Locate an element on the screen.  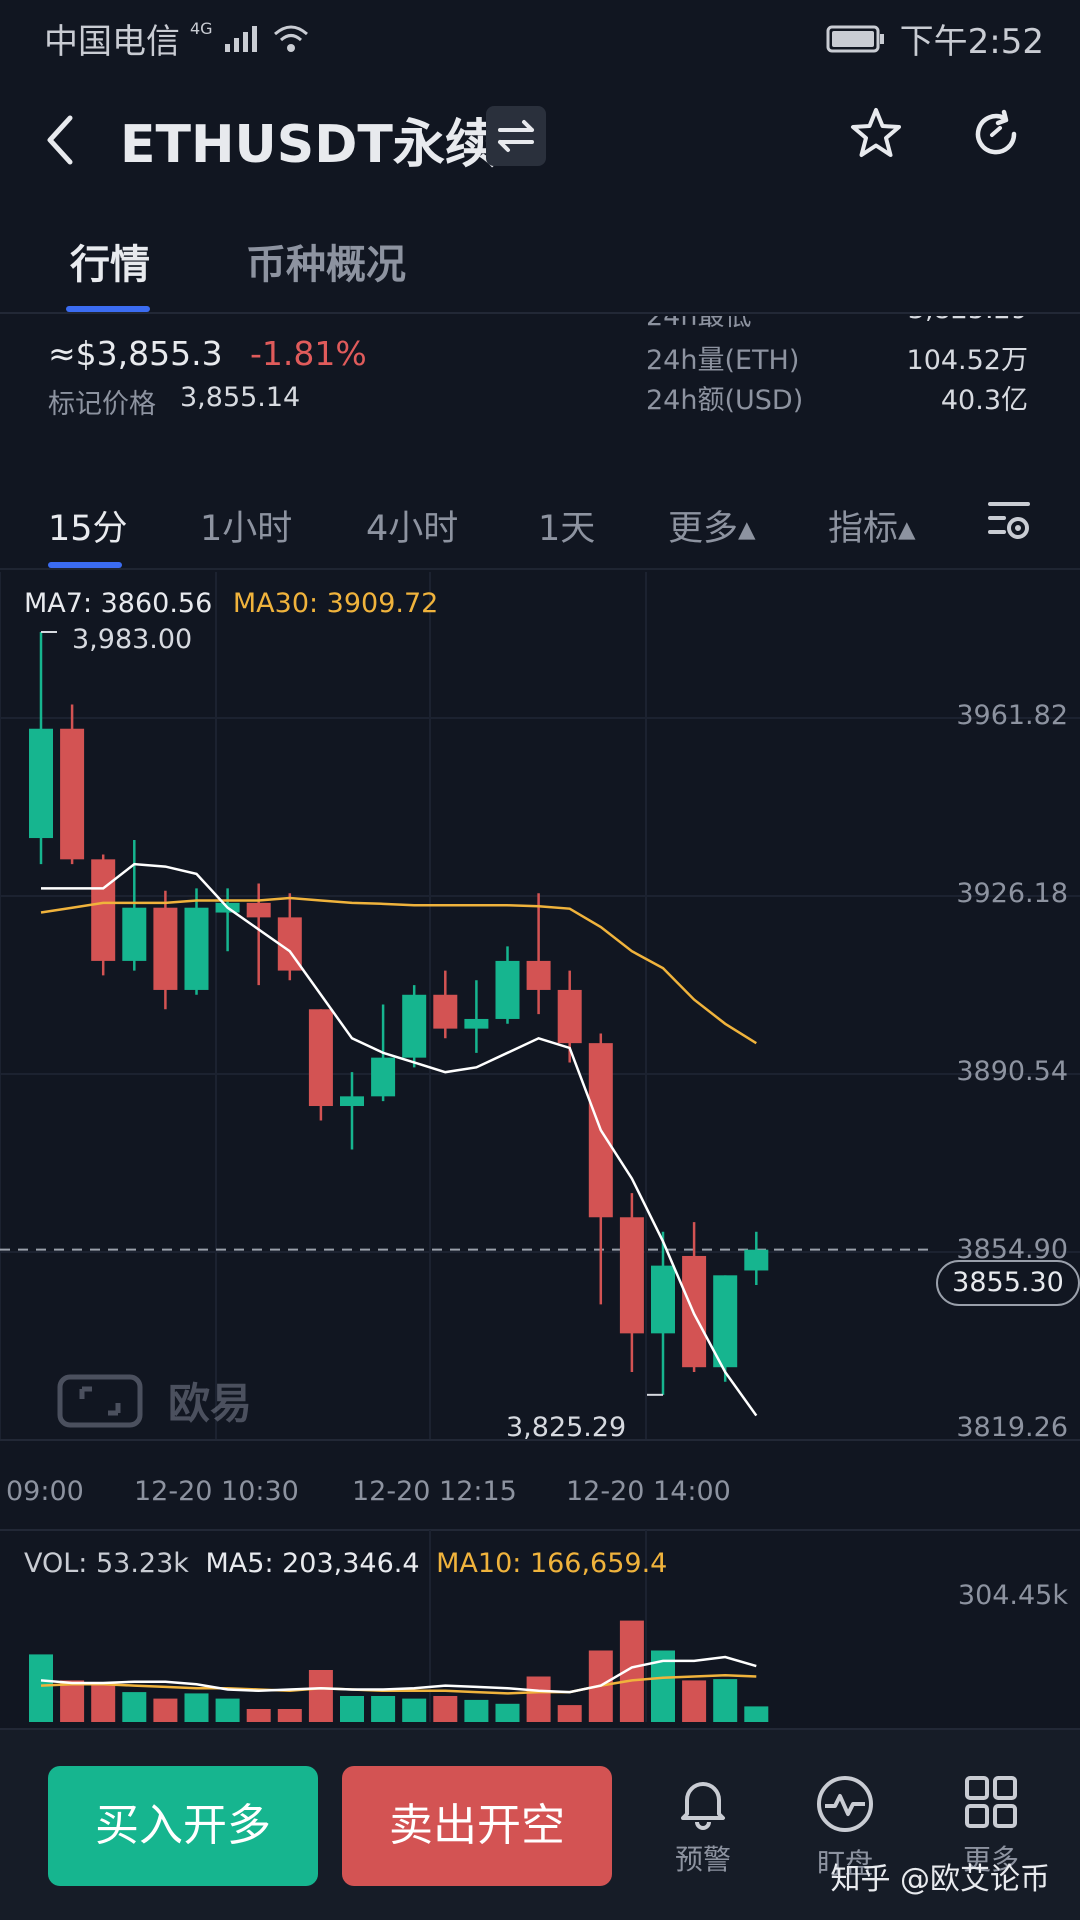
nav-alert-label: 预警 is located at coordinates (702, 1859).